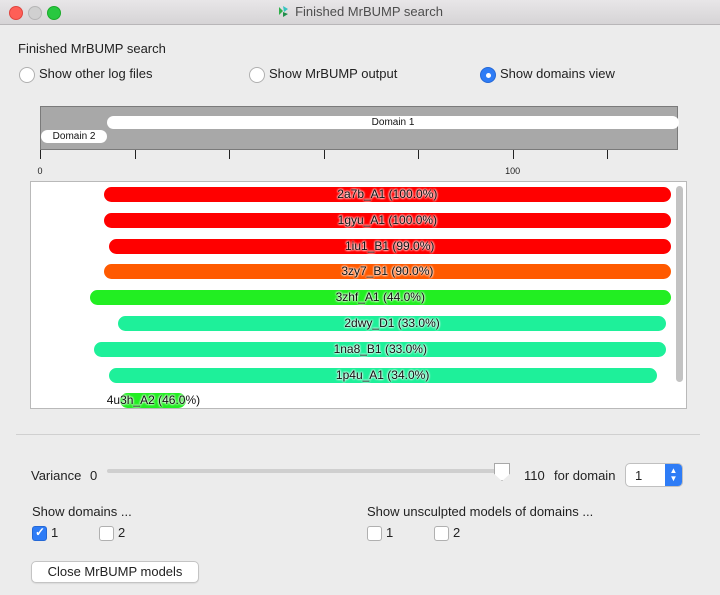  I want to click on hit-label: 1iu1_B1 (99.0%), so click(390, 245).